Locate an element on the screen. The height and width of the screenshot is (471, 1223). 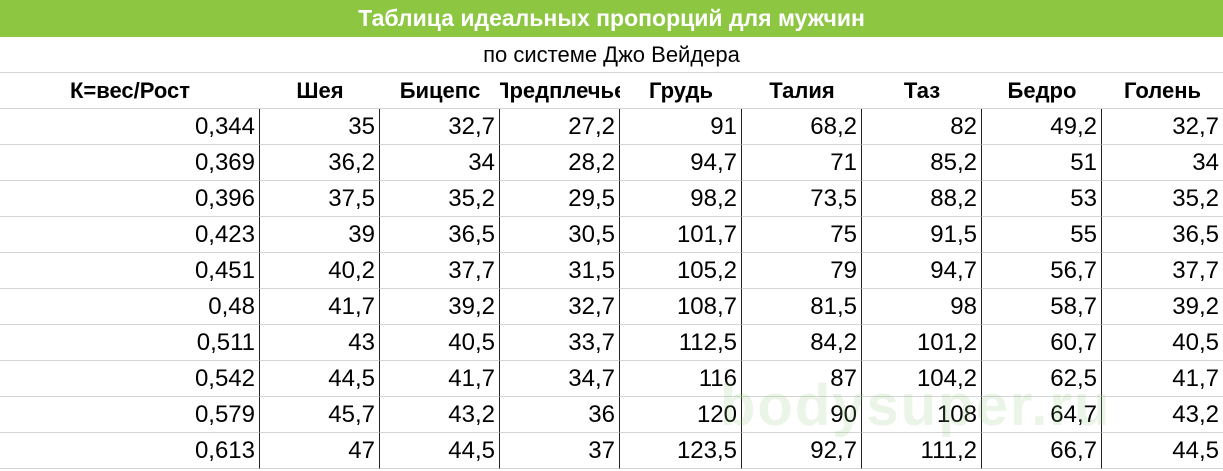
table-cell: 105,2 is located at coordinates (681, 271).